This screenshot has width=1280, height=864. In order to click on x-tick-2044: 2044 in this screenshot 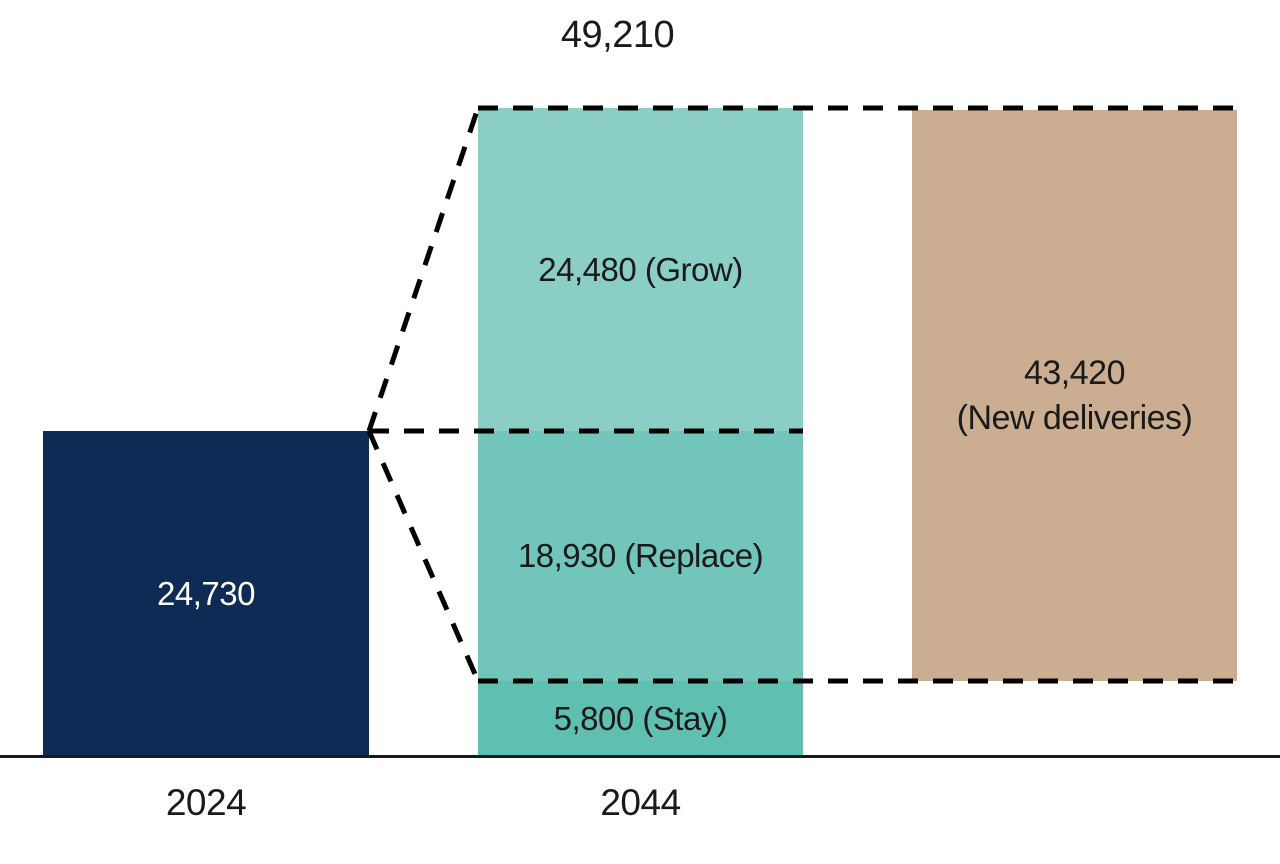, I will do `click(640, 802)`.